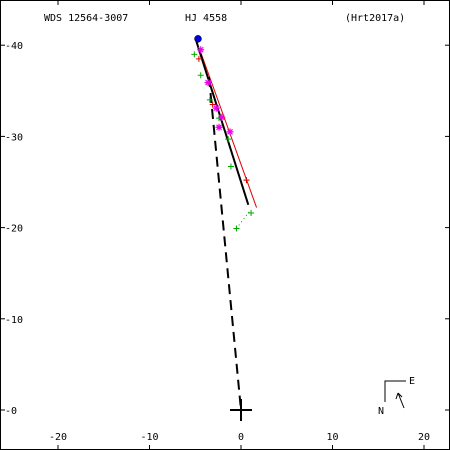 Image resolution: width=450 pixels, height=450 pixels. Describe the element at coordinates (241, 437) in the screenshot. I see `x-tick-label: 0` at that location.